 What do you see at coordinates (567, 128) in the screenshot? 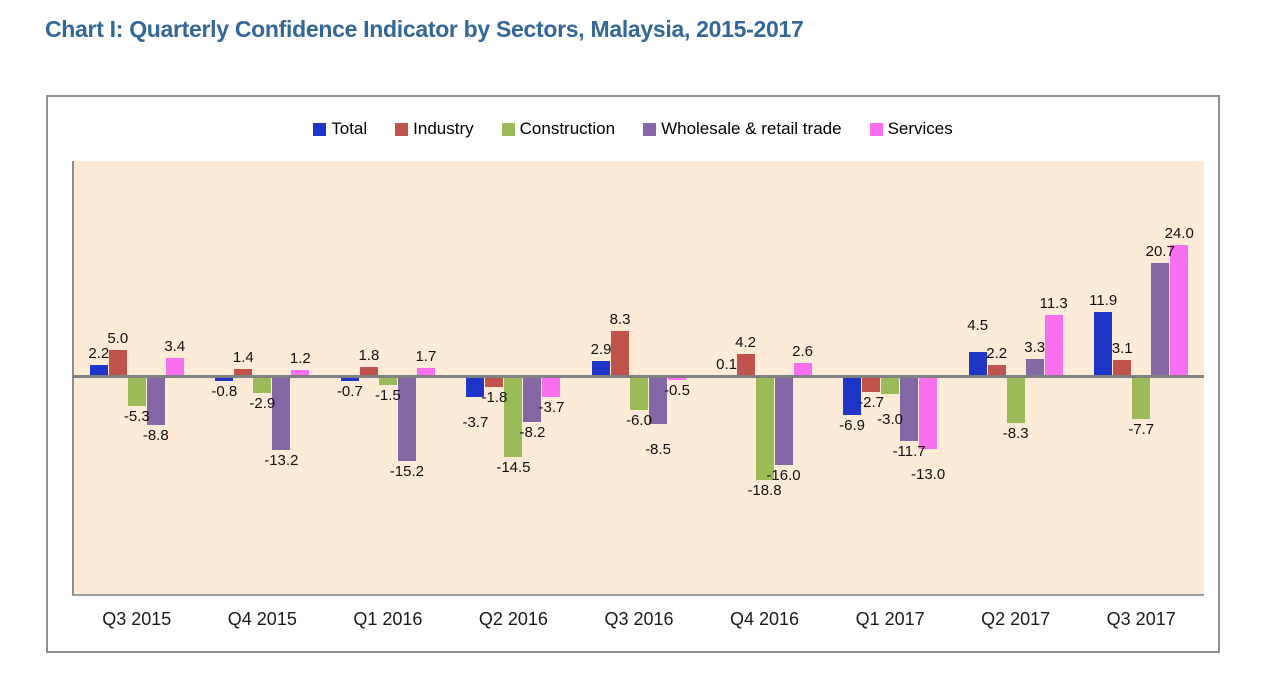
I see `legend-label-construction: Construction` at bounding box center [567, 128].